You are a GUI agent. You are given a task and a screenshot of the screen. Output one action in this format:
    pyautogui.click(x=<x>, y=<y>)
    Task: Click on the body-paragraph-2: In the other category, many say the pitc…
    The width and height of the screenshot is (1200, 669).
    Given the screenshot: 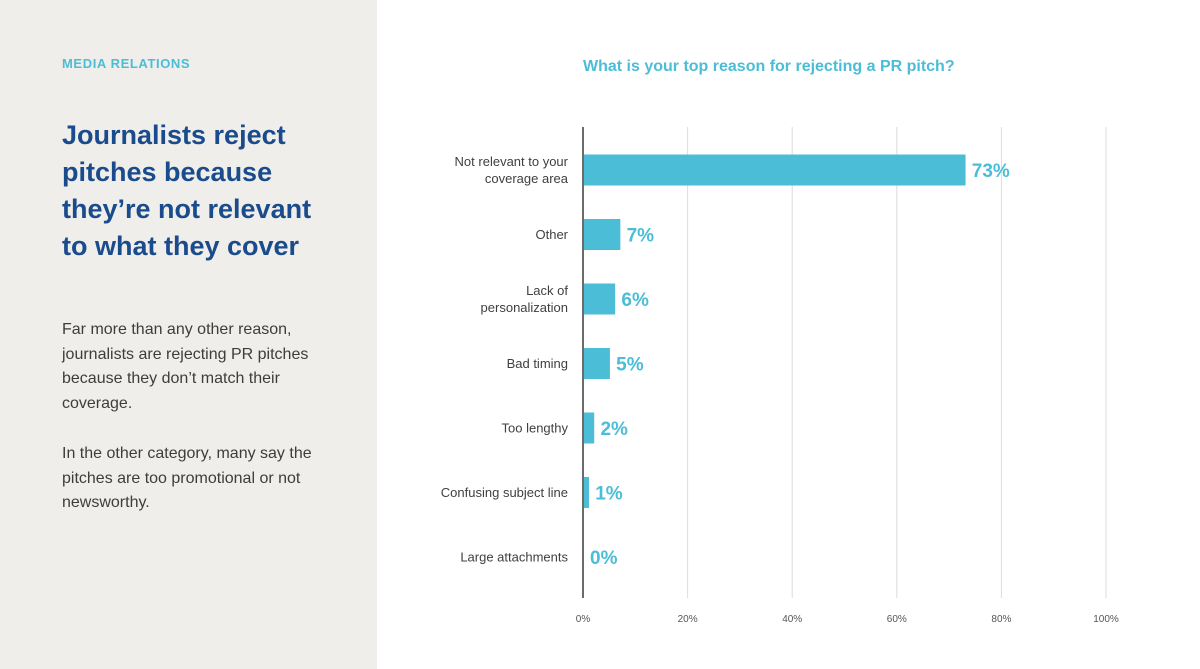 What is the action you would take?
    pyautogui.click(x=187, y=478)
    